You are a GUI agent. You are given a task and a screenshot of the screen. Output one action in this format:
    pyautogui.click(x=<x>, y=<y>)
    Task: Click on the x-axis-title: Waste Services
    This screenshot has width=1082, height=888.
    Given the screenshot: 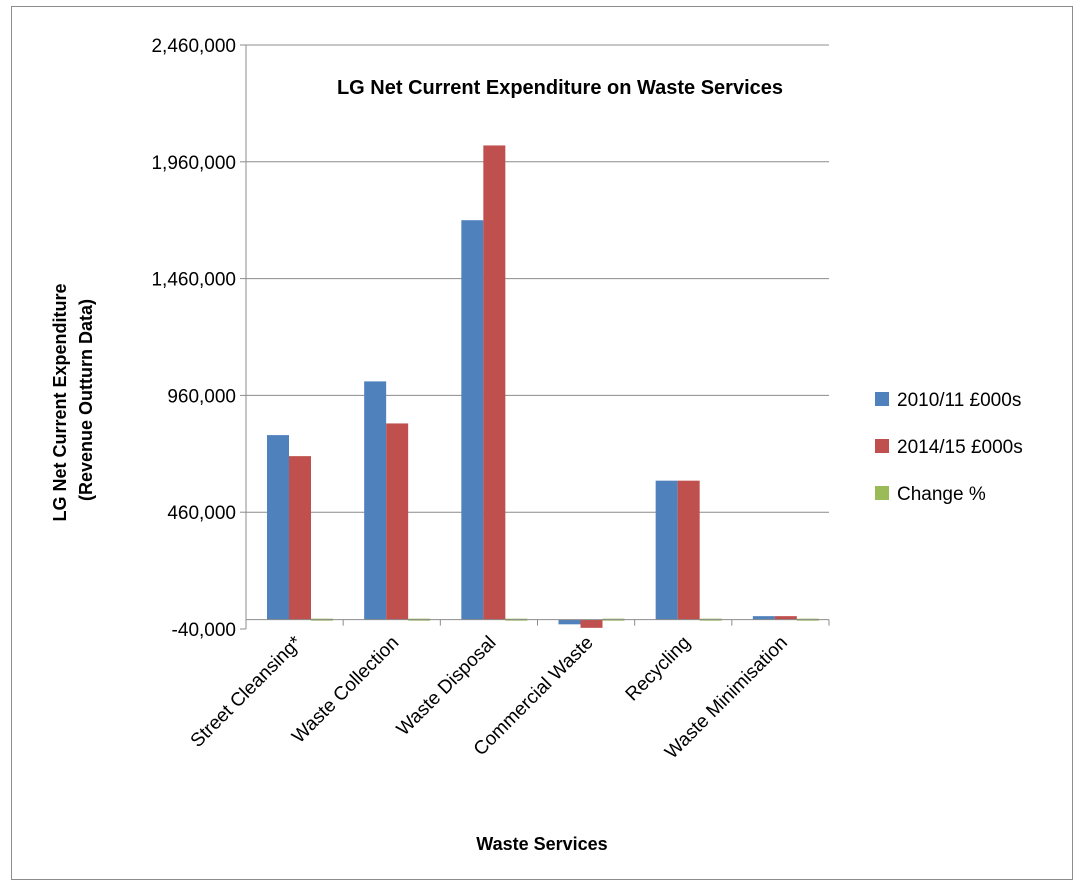 What is the action you would take?
    pyautogui.click(x=541, y=844)
    